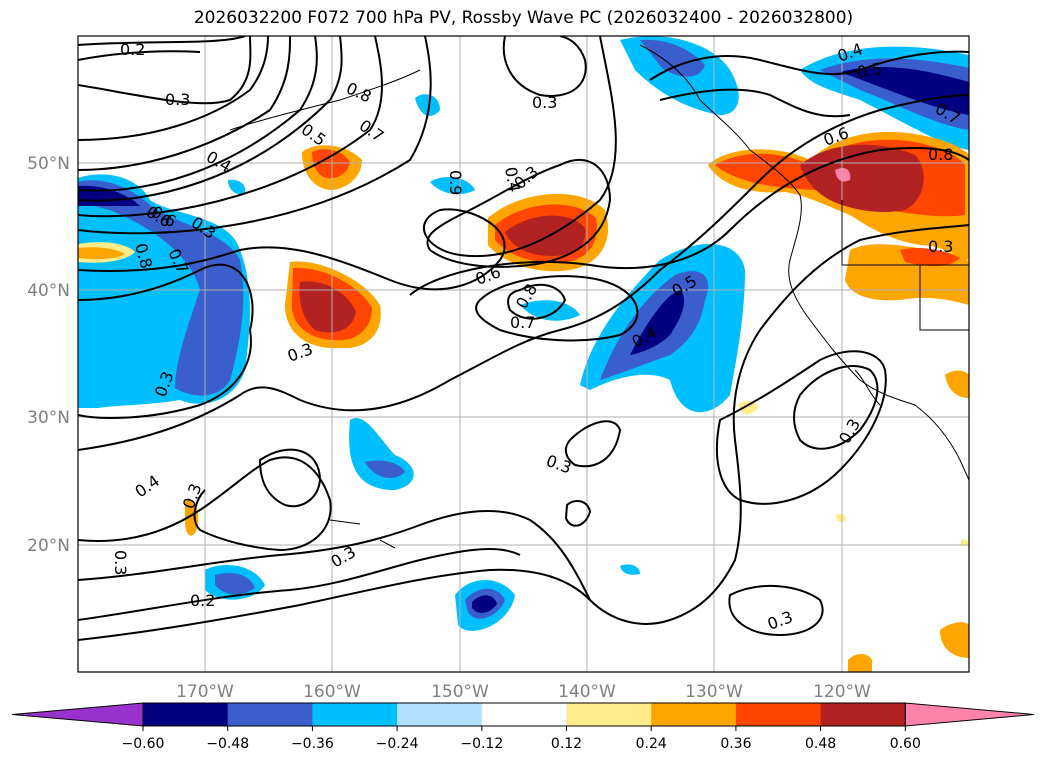 This screenshot has width=1047, height=765. I want to click on colorbar-tick-label: −0.48, so click(227, 744).